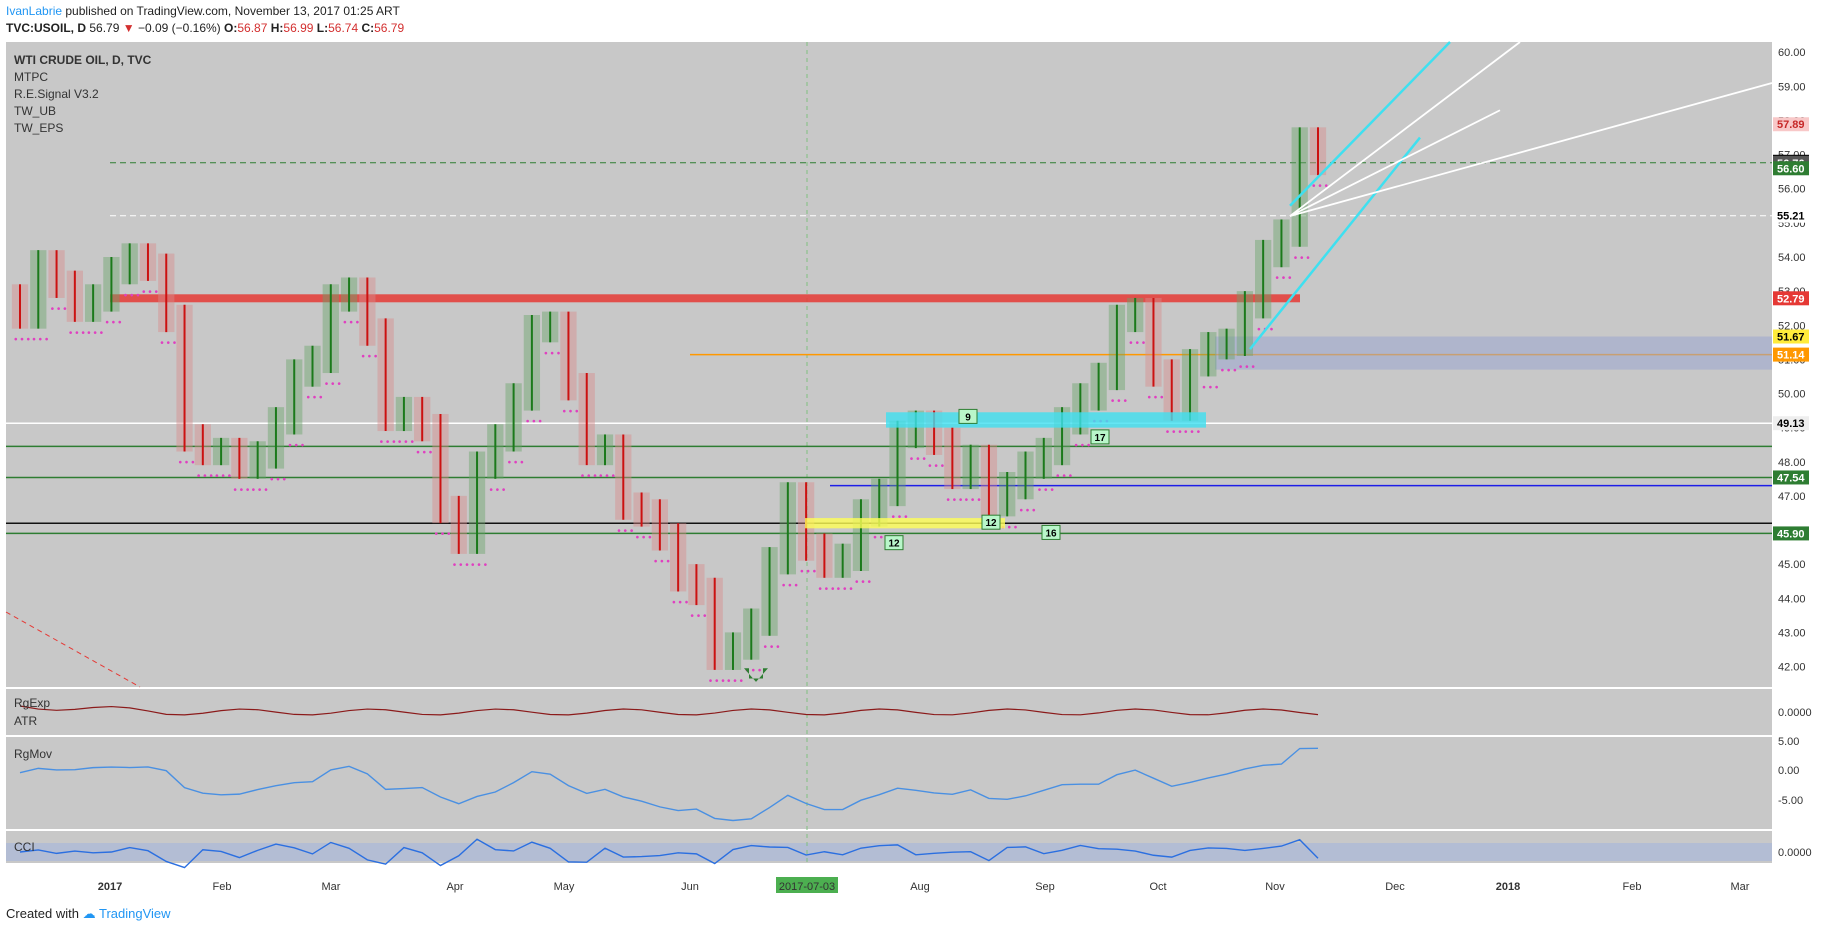 Image resolution: width=1824 pixels, height=932 pixels. I want to click on cyan-ray, so click(1335, 243).